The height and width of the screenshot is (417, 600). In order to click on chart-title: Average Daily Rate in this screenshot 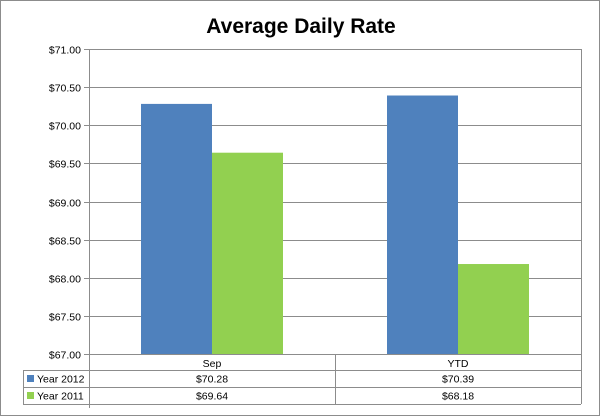, I will do `click(300, 26)`.